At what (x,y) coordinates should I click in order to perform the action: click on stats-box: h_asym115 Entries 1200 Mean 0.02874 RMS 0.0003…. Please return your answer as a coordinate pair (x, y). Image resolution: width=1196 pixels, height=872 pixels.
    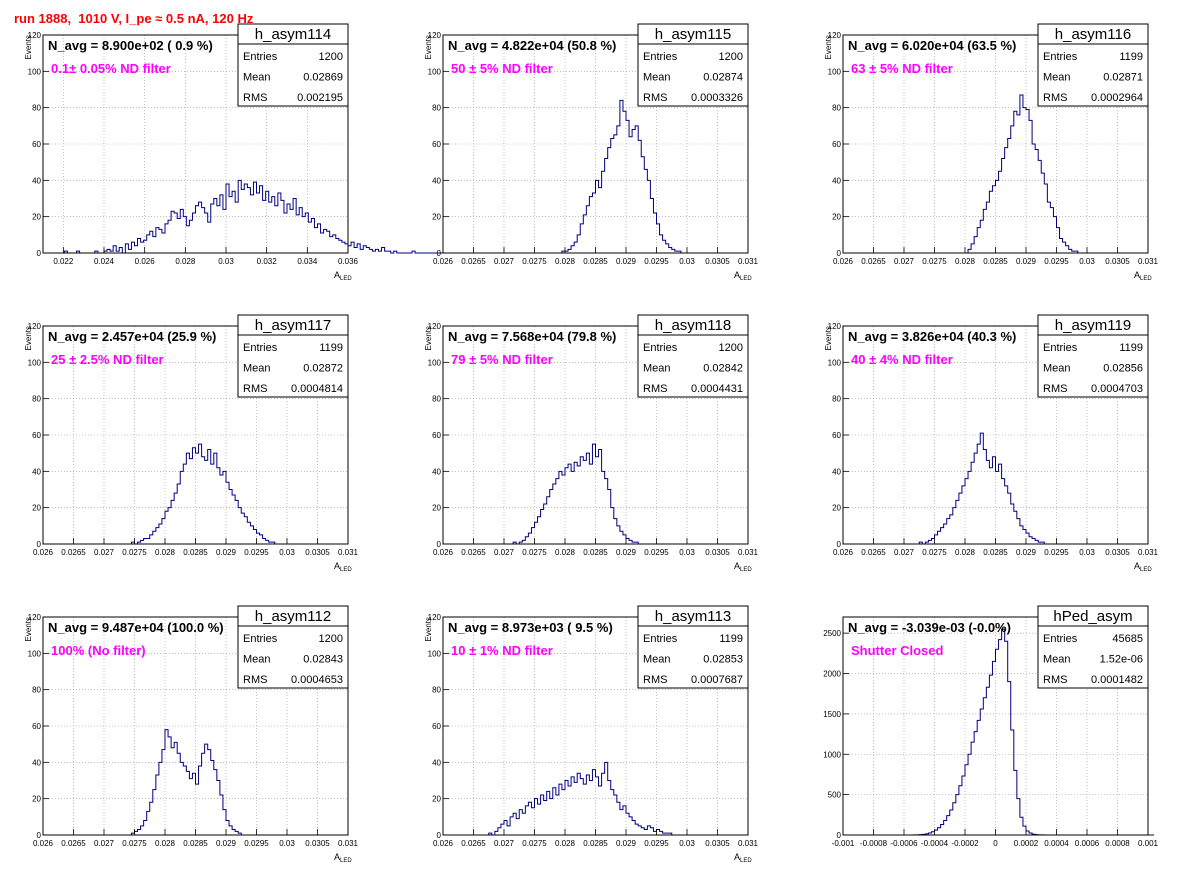
    Looking at the image, I should click on (693, 65).